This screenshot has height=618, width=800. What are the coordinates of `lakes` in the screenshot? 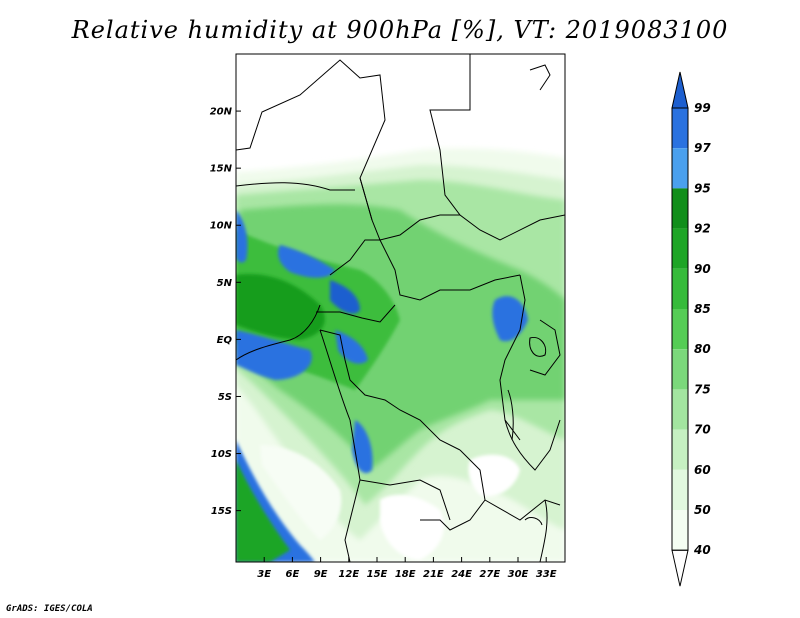 It's located at (527, 431).